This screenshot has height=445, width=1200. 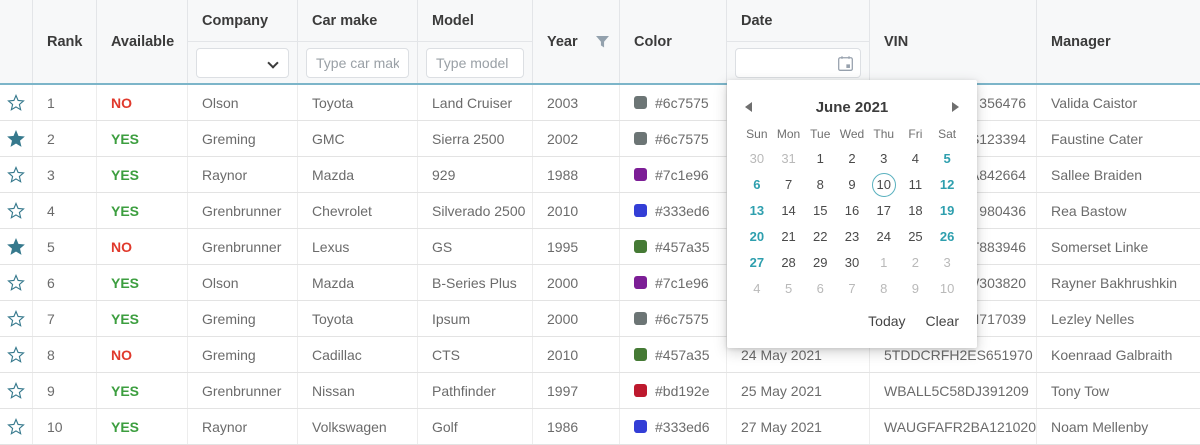 I want to click on calendar-day: 17, so click(x=883, y=210).